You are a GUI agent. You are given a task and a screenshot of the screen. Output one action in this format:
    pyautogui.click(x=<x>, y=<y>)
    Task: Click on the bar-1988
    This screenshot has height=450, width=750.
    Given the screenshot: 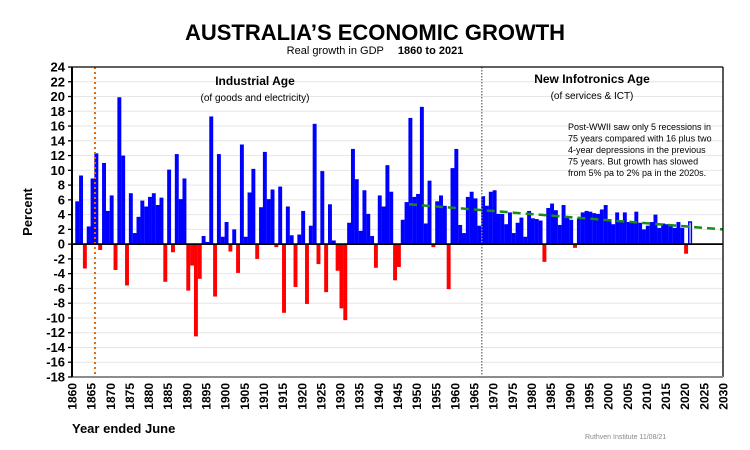 What is the action you would take?
    pyautogui.click(x=563, y=225)
    